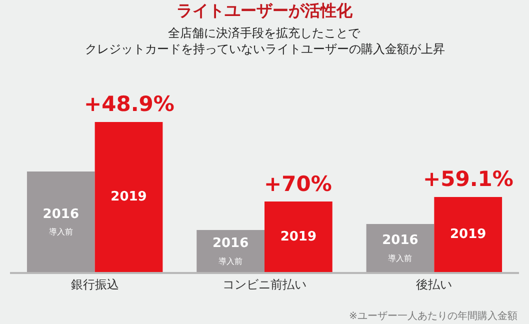 This screenshot has height=324, width=529. What do you see at coordinates (265, 49) in the screenshot?
I see `text: クレジットカードを持っていないライトユーザーの購入金額が上昇` at bounding box center [265, 49].